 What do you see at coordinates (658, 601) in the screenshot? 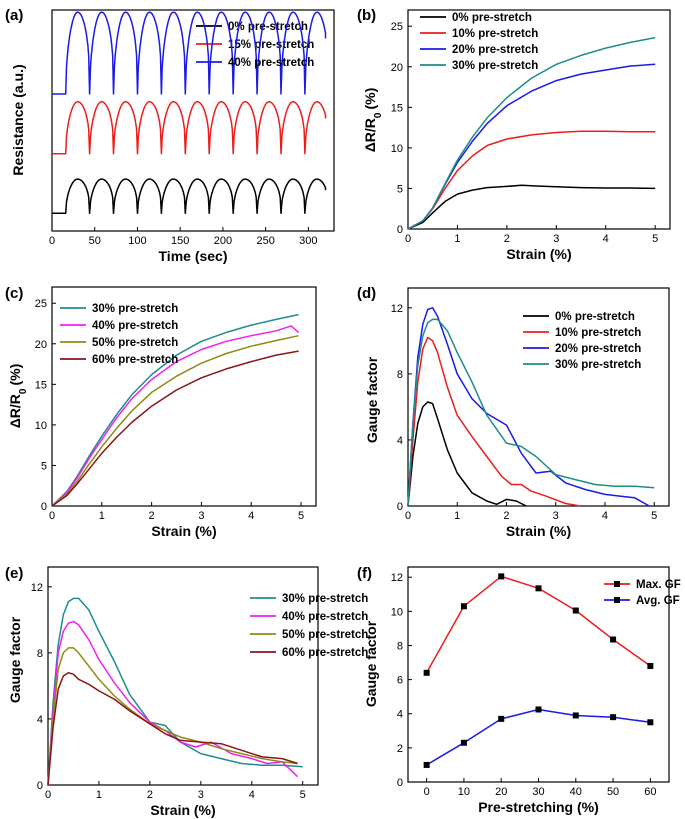
I see `legend-label: Avg. GF` at bounding box center [658, 601].